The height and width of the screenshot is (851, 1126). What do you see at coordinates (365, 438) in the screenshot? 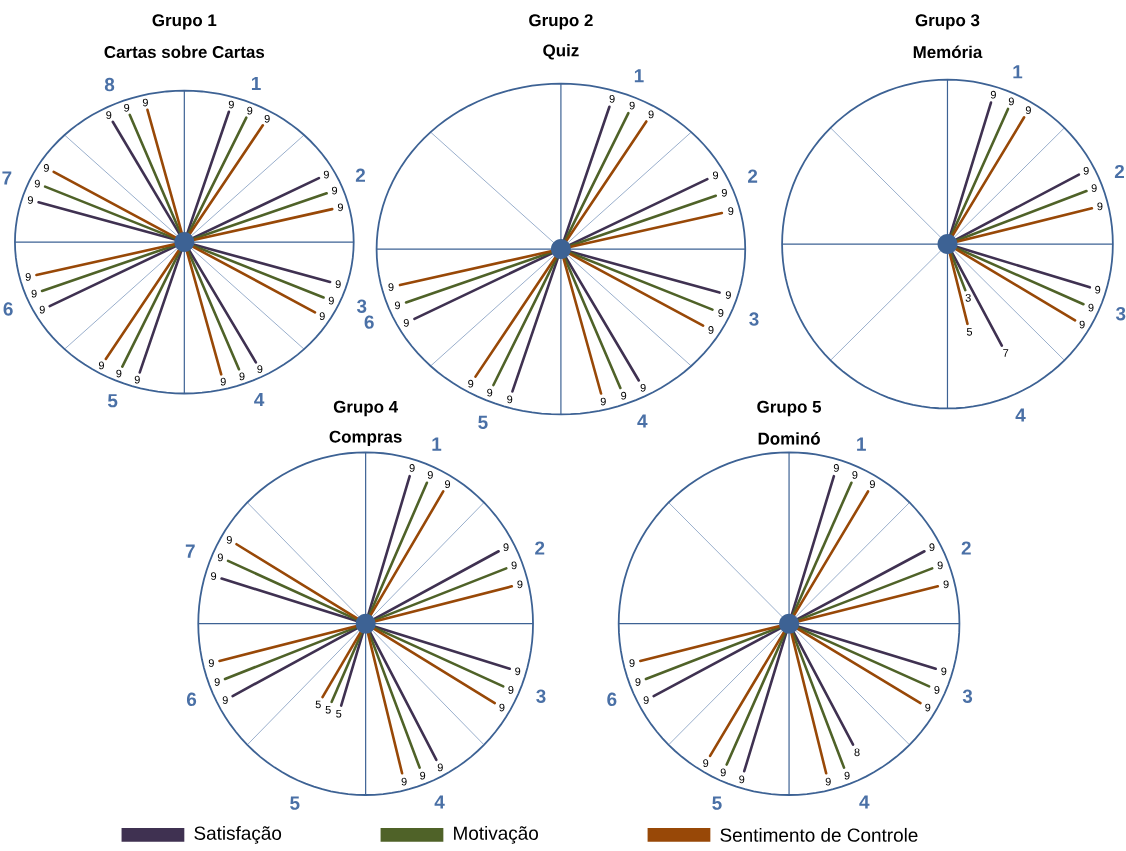
I see `text: Compras` at bounding box center [365, 438].